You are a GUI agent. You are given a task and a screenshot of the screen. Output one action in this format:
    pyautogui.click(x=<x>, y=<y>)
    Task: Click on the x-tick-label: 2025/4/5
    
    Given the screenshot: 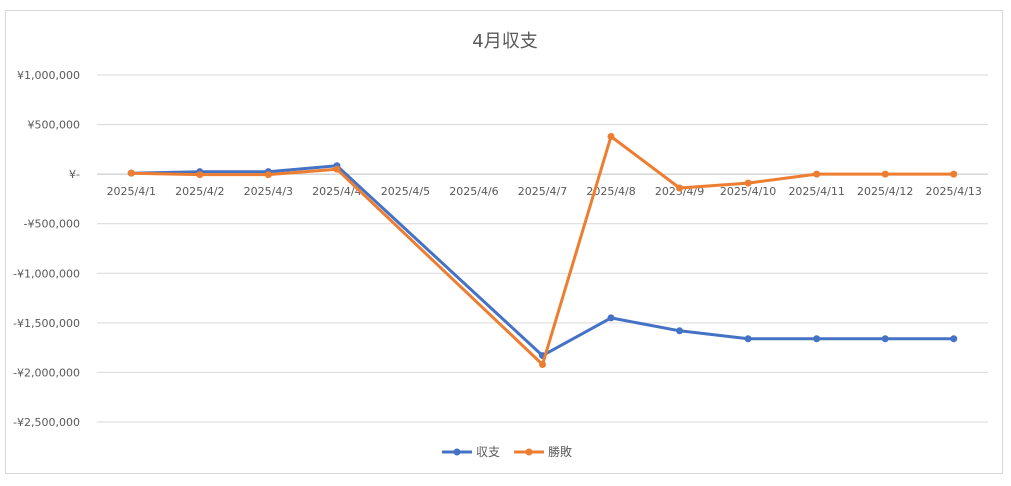 What is the action you would take?
    pyautogui.click(x=405, y=191)
    